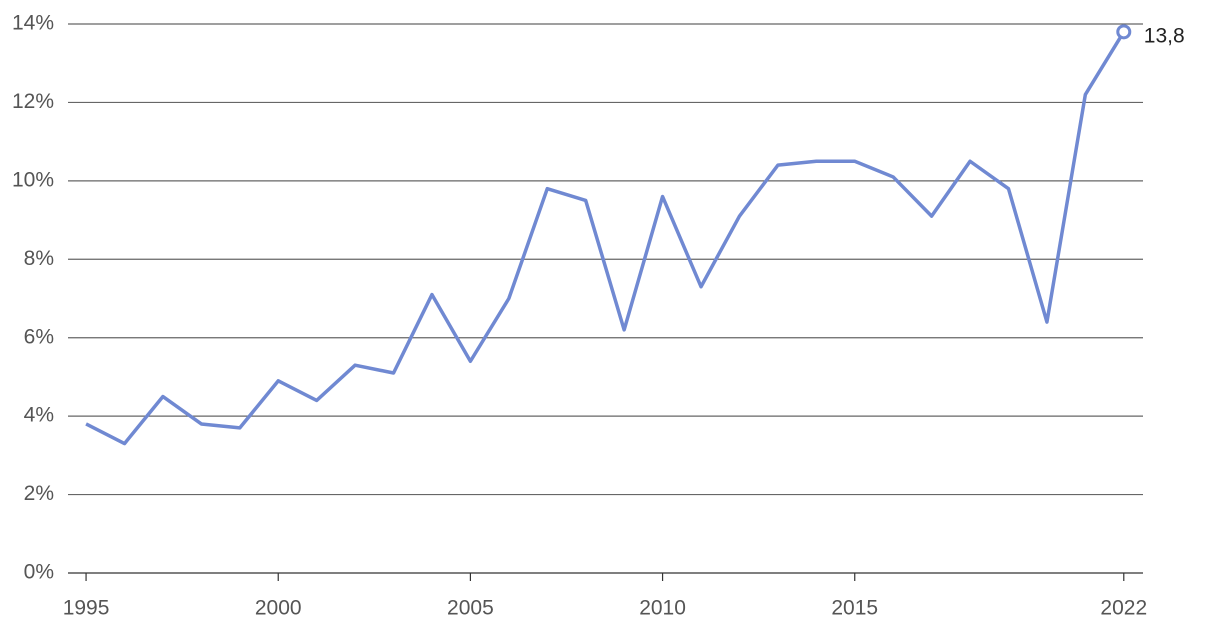  What do you see at coordinates (39, 336) in the screenshot?
I see `y-tick-label: 6%` at bounding box center [39, 336].